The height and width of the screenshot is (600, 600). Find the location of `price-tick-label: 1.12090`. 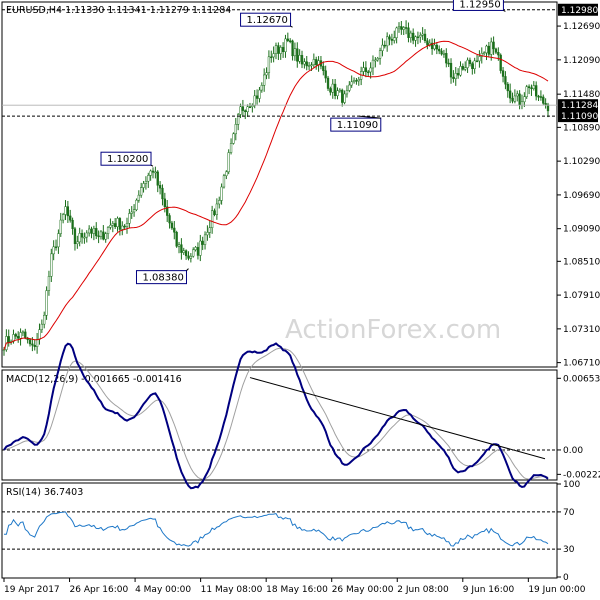

price-tick-label: 1.12090 is located at coordinates (581, 61).